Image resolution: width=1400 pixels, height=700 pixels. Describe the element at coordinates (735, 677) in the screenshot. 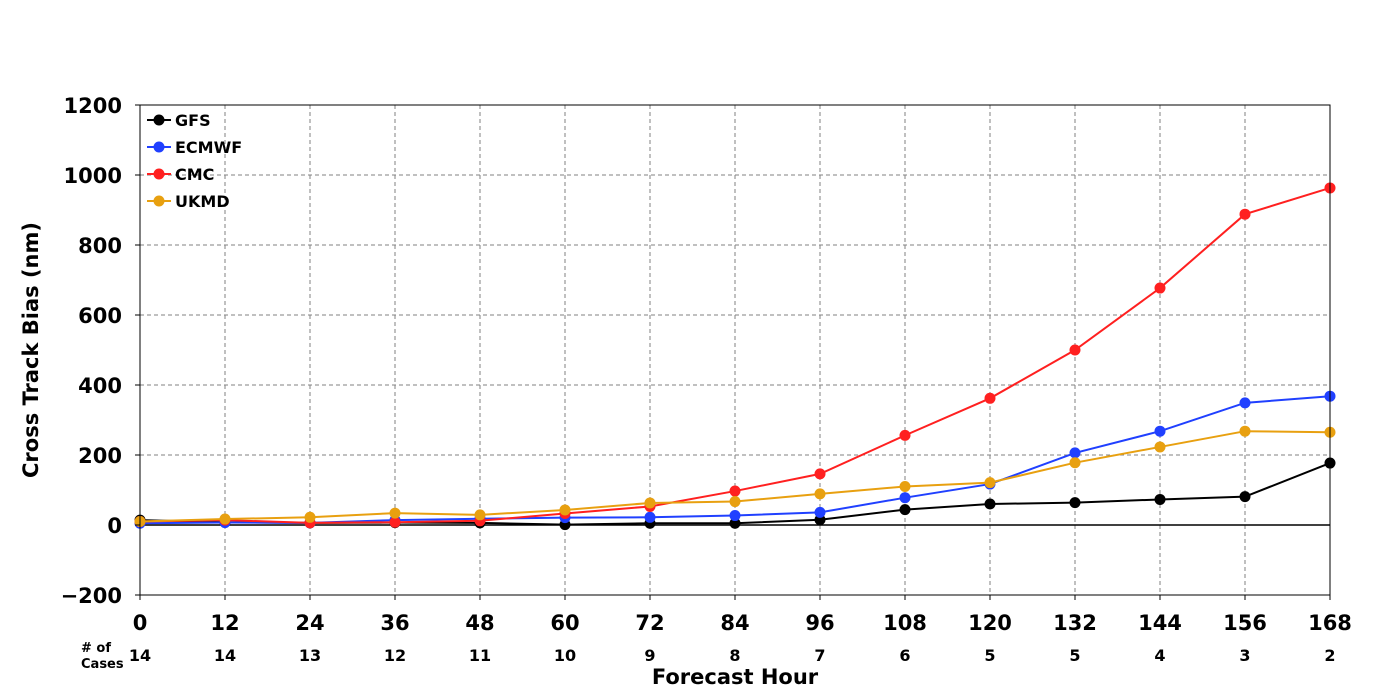

I see `x-axis-label: Forecast Hour` at that location.